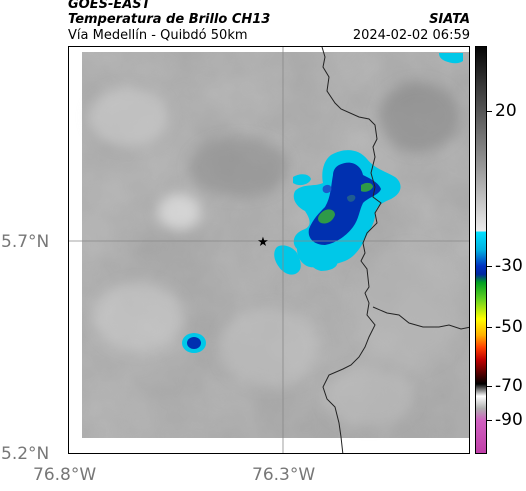 The height and width of the screenshot is (491, 526). I want to click on latitude-label-5-2n: 5.2°N, so click(25, 454).